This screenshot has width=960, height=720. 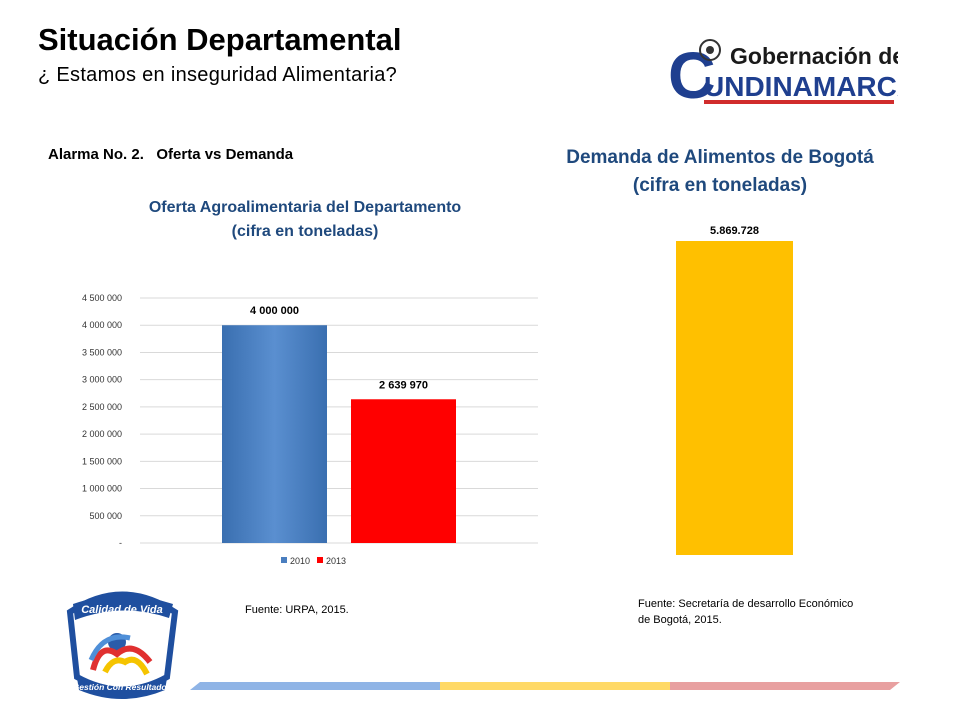 I want to click on oferta-bars, so click(x=339, y=434).